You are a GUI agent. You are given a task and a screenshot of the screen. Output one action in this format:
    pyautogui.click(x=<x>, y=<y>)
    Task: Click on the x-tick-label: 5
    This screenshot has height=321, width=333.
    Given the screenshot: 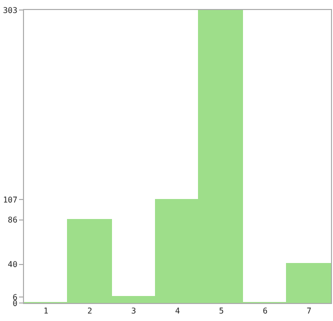 What is the action you would take?
    pyautogui.click(x=221, y=311)
    